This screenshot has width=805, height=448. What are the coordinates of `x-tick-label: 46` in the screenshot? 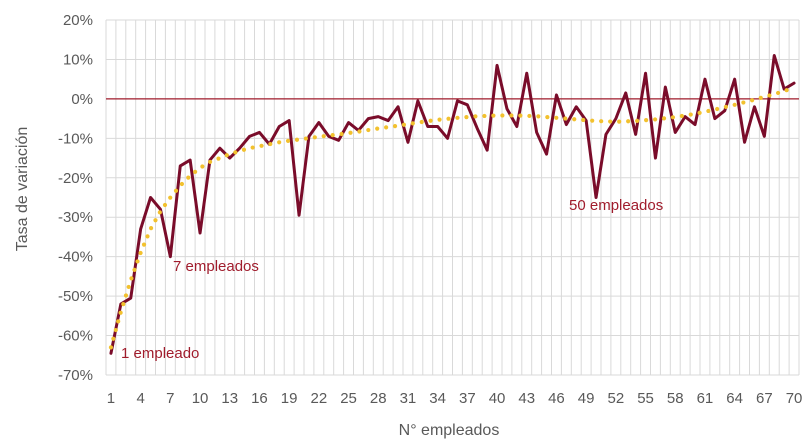 It's located at (556, 398).